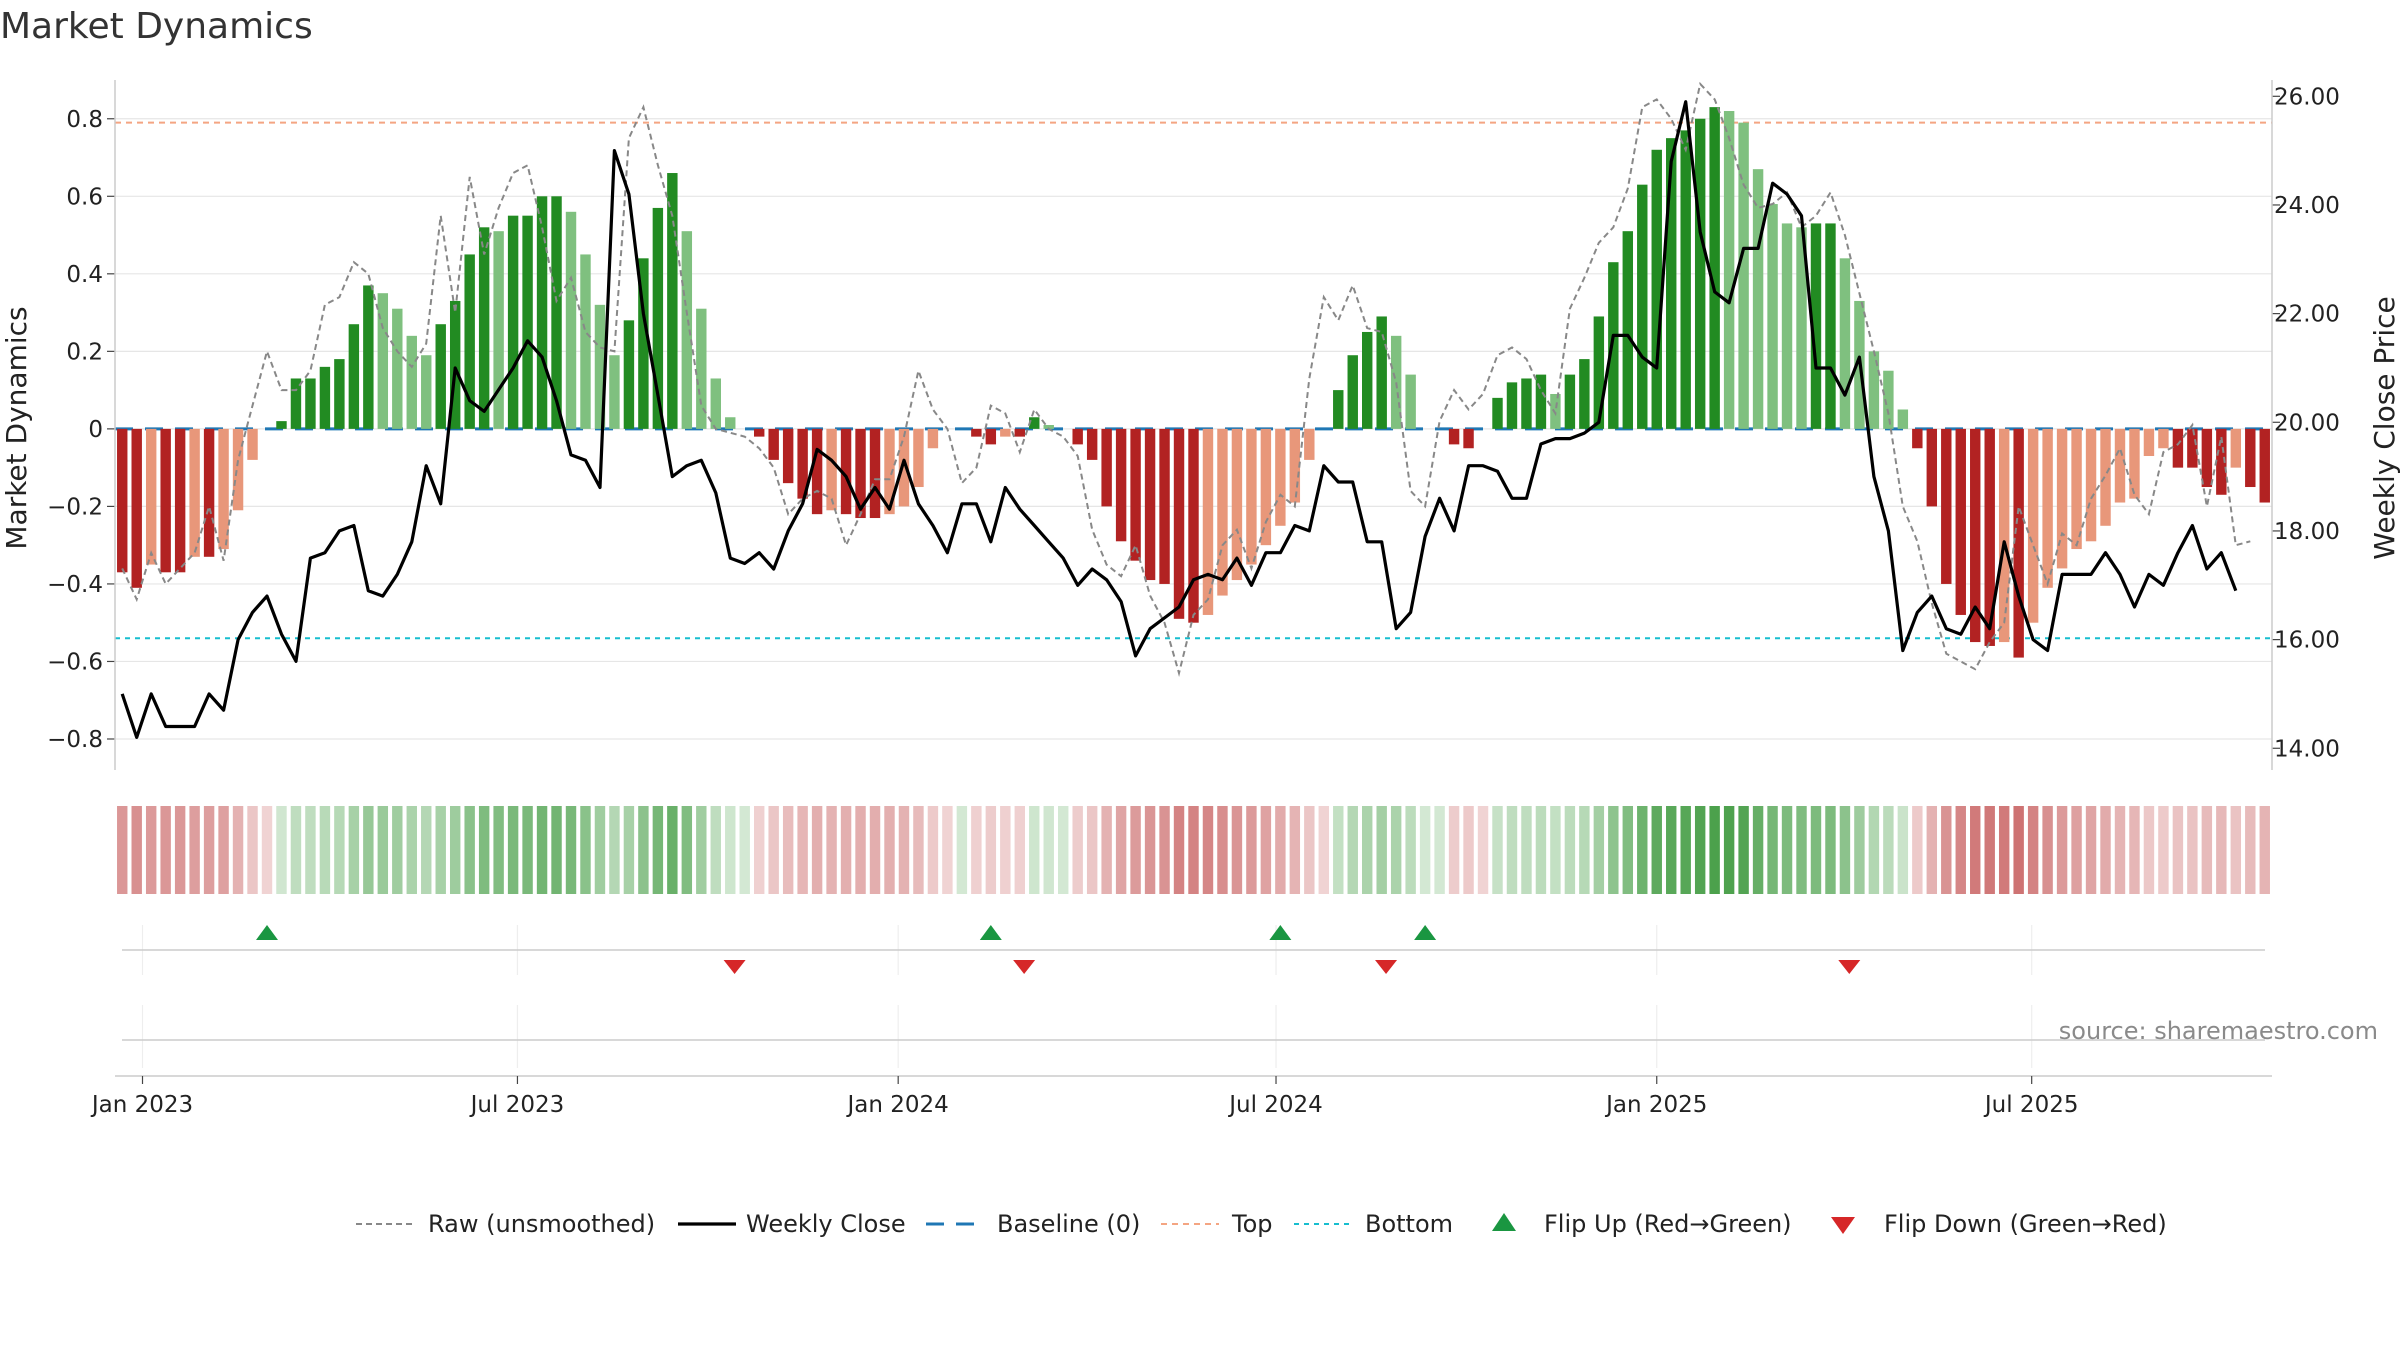 The image size is (2400, 1350). Describe the element at coordinates (1386, 967) in the screenshot. I see `flip-down-marker` at that location.